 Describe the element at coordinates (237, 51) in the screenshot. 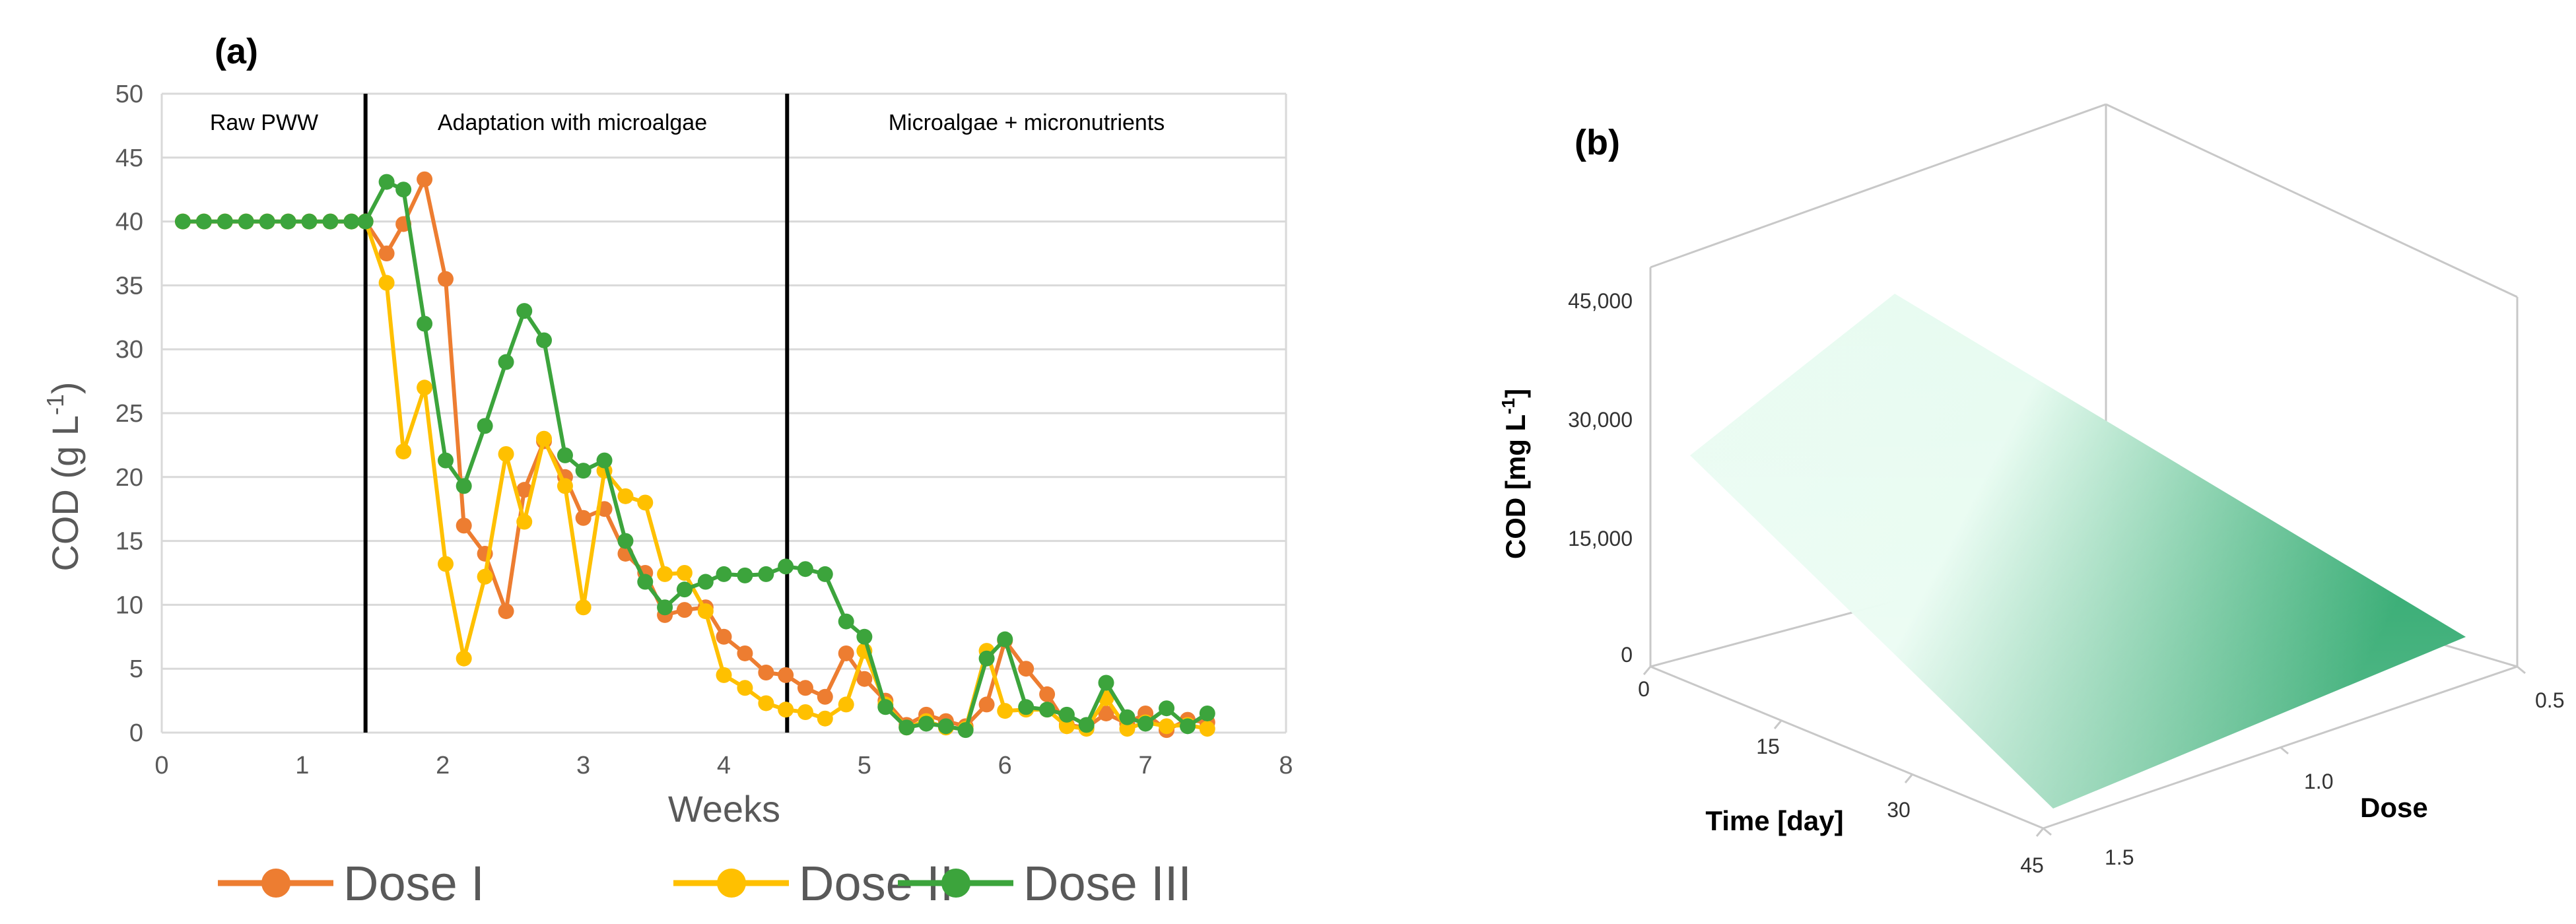

I see `panel-a-label: (a)` at that location.